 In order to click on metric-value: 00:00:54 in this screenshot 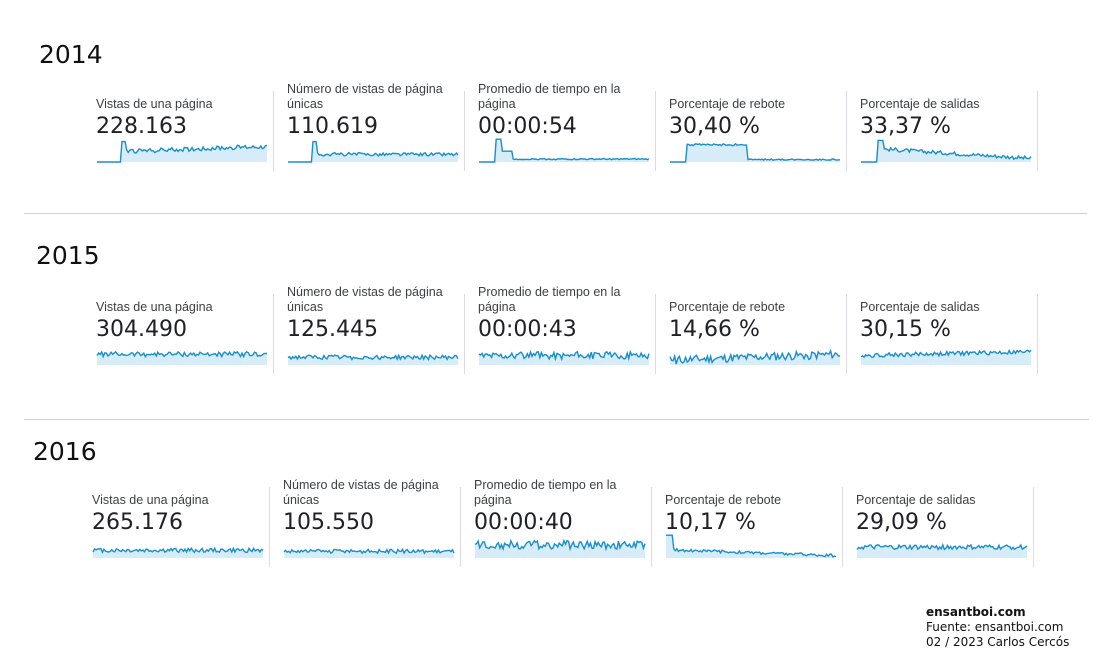, I will do `click(527, 126)`.